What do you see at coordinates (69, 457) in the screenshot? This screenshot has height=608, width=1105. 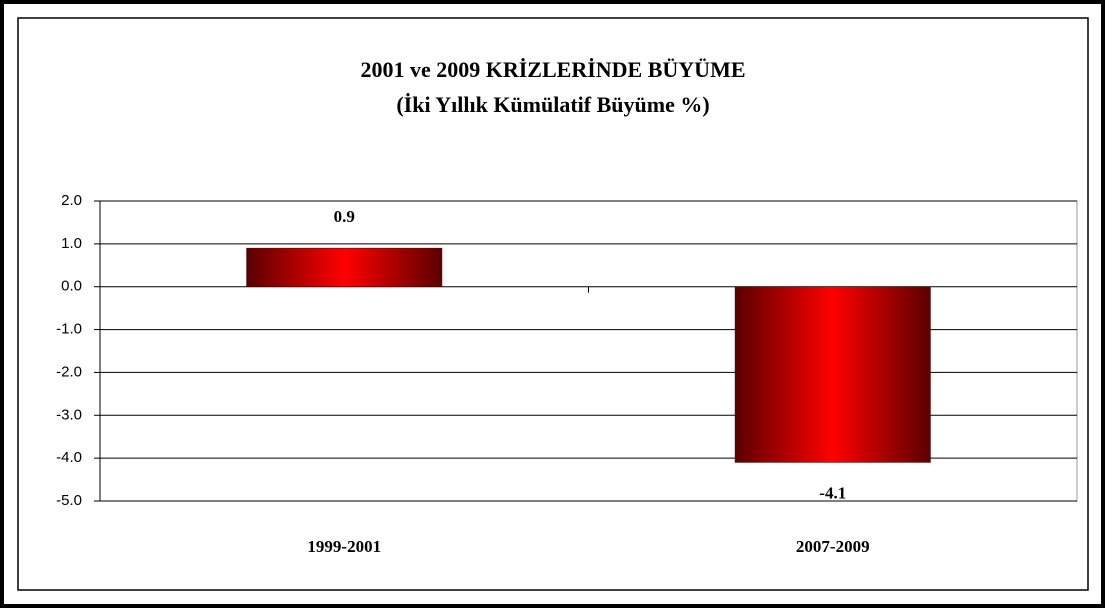 I see `y-tick-label: -4.0` at bounding box center [69, 457].